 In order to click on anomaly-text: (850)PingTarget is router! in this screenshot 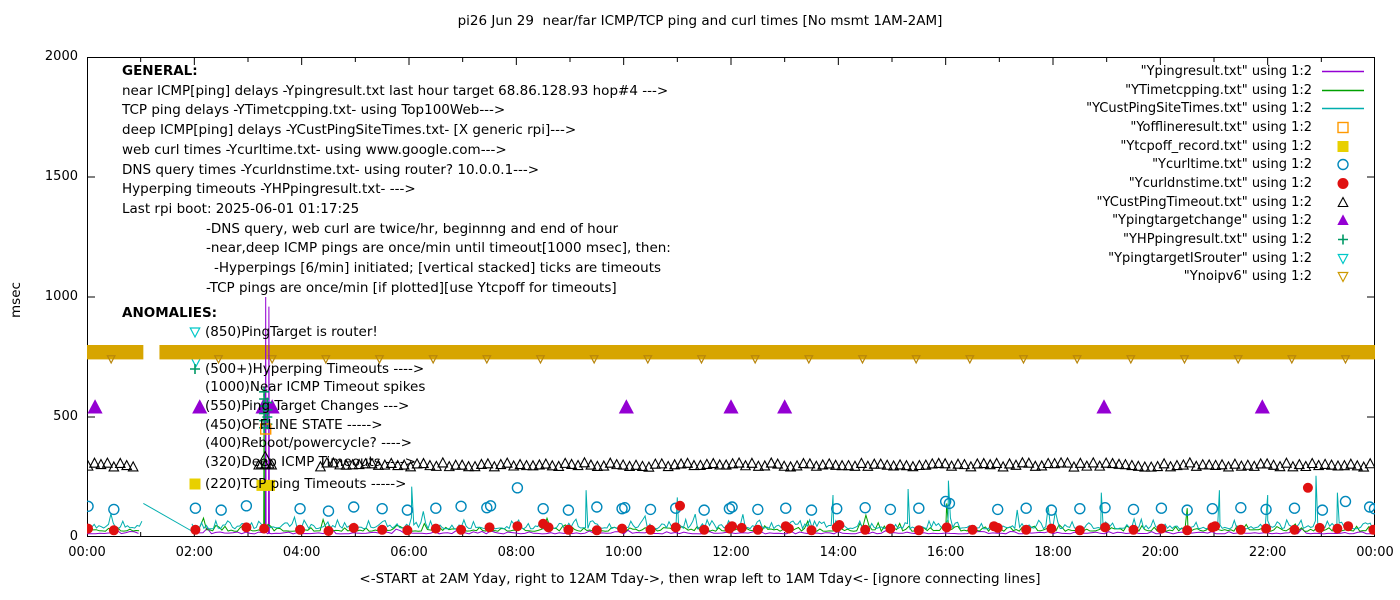, I will do `click(291, 331)`.